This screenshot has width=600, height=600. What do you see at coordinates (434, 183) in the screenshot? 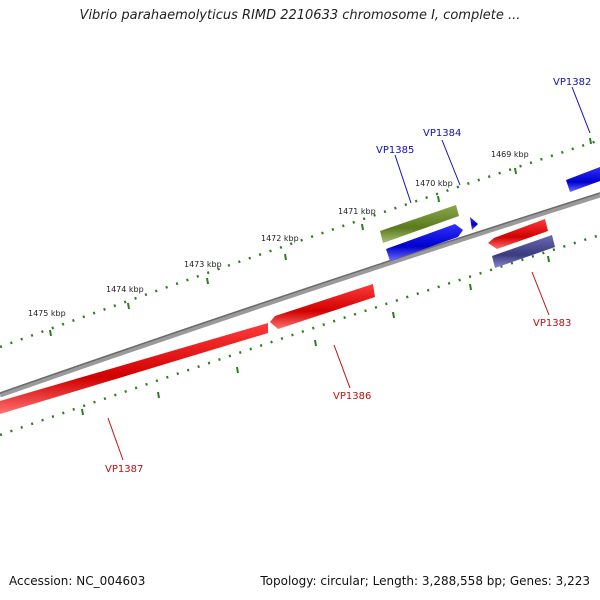
I see `scale-label-1470: 1470 kbp` at bounding box center [434, 183].